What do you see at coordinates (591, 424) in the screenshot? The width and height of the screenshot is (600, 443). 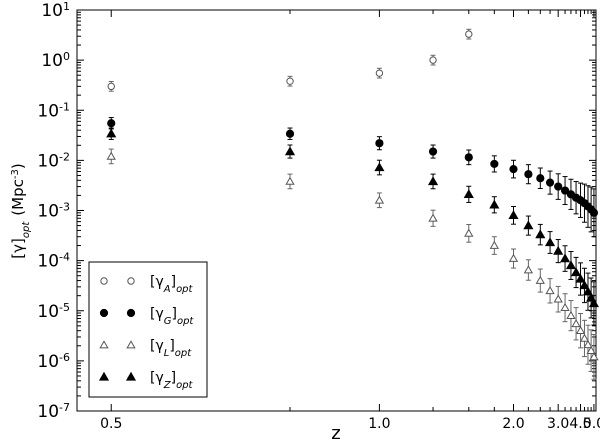 I see `x-tick-label: 5.0` at bounding box center [591, 424].